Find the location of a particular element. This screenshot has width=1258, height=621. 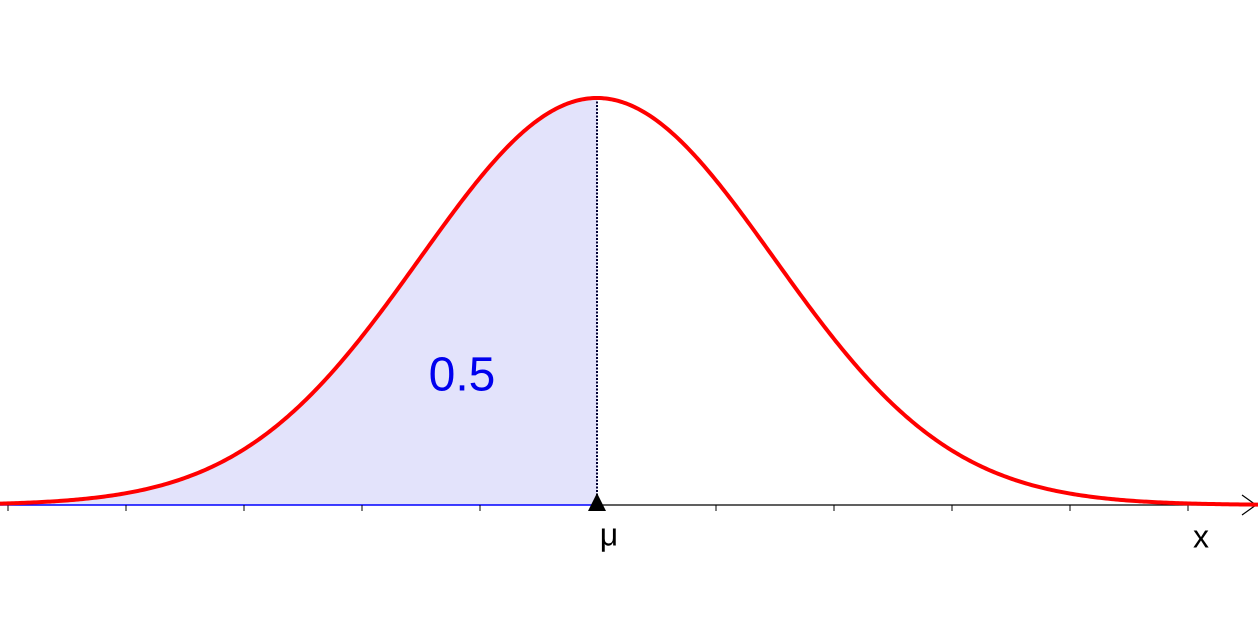

mean-marker is located at coordinates (597, 502).